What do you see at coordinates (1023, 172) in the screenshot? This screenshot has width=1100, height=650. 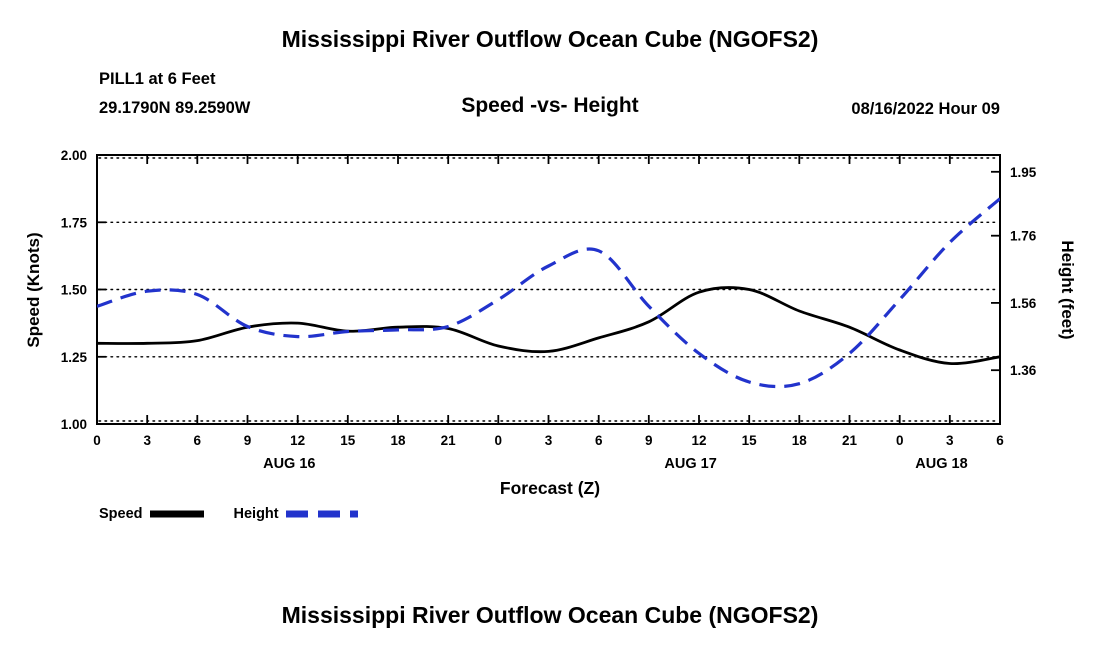 I see `right-tick-label: 1.95` at bounding box center [1023, 172].